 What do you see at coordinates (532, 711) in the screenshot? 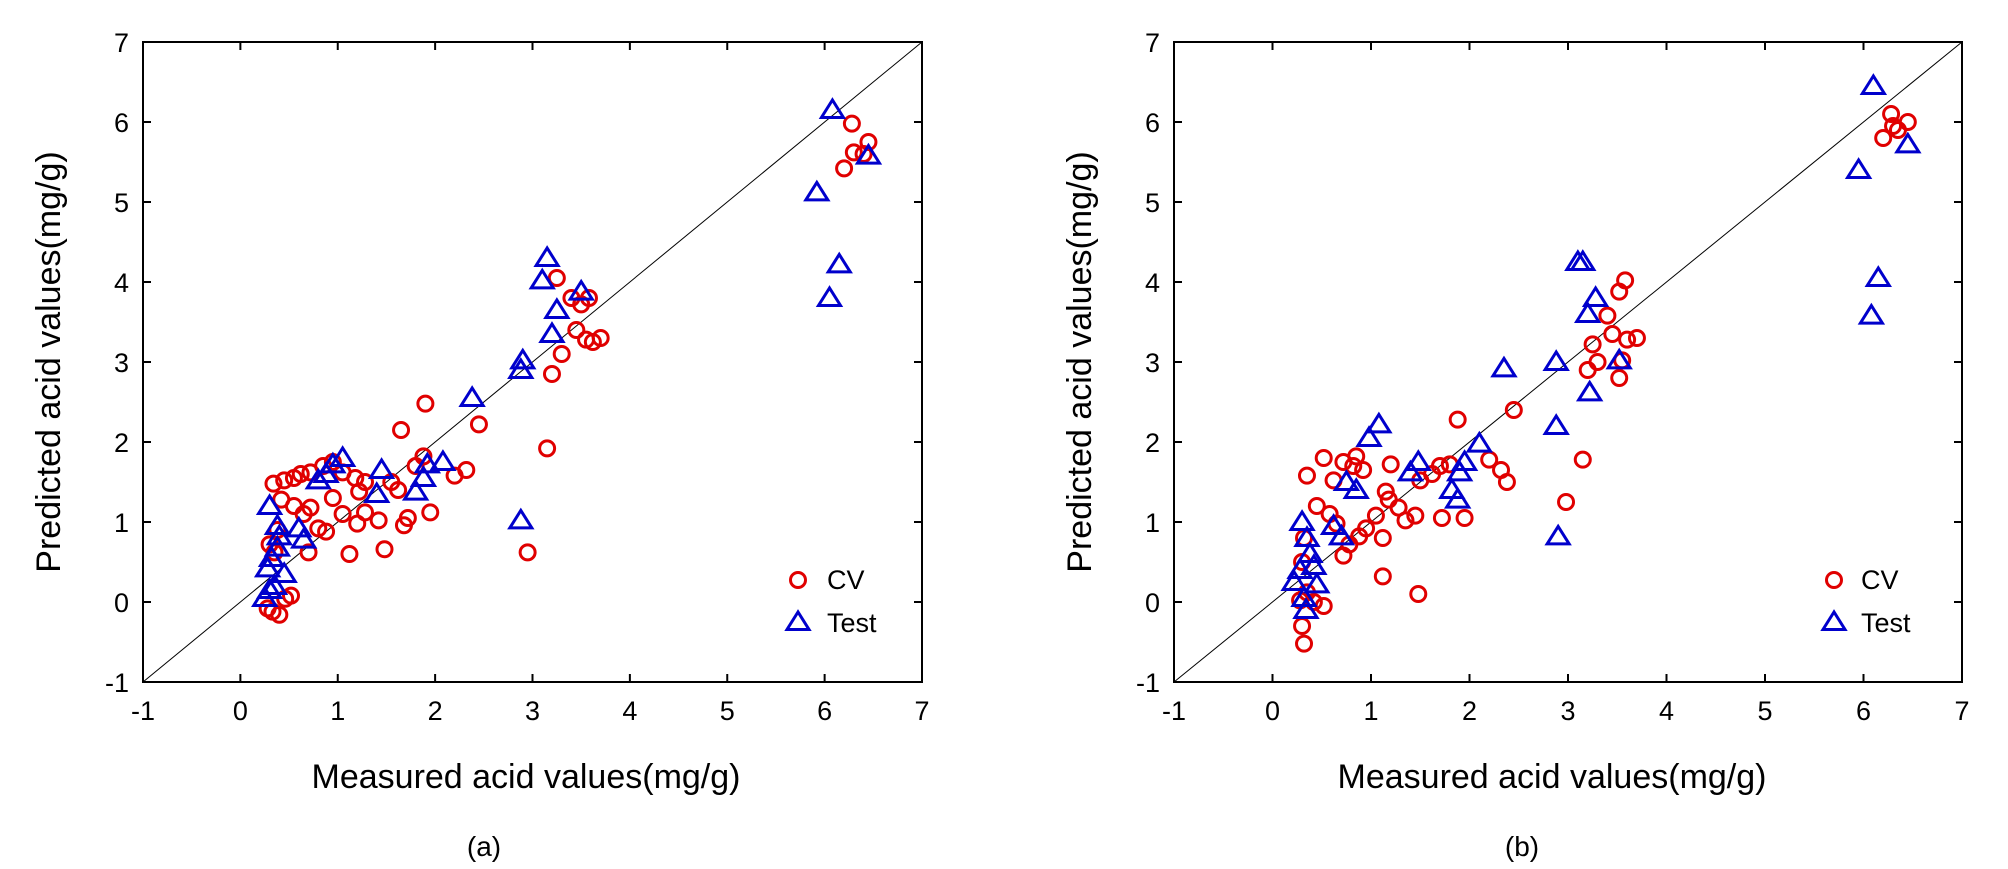
I see `x-tick-label: 3` at bounding box center [532, 711].